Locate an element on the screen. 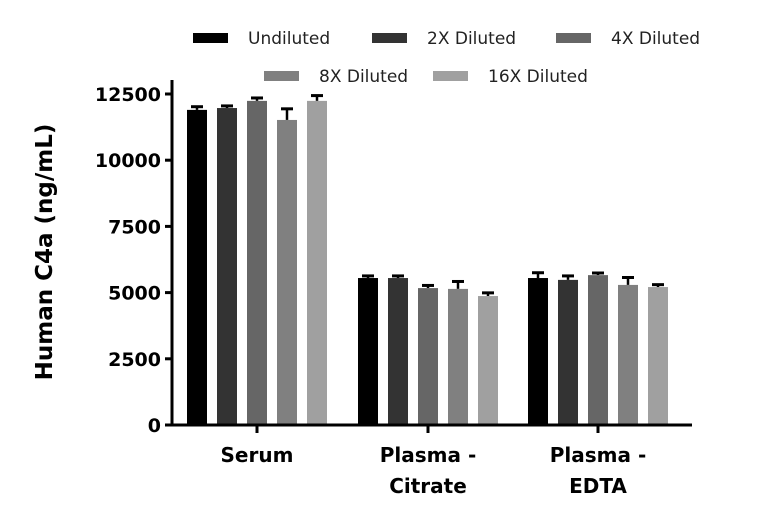  x-category-label: Serum is located at coordinates (257, 455).